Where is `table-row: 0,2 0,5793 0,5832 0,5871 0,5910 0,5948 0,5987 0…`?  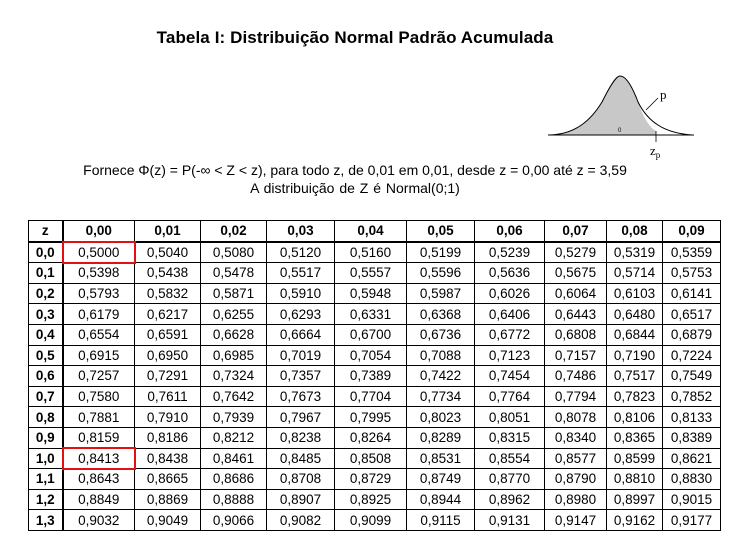
table-row: 0,2 0,5793 0,5832 0,5871 0,5910 0,5948 0,5987 0… is located at coordinates (374, 293).